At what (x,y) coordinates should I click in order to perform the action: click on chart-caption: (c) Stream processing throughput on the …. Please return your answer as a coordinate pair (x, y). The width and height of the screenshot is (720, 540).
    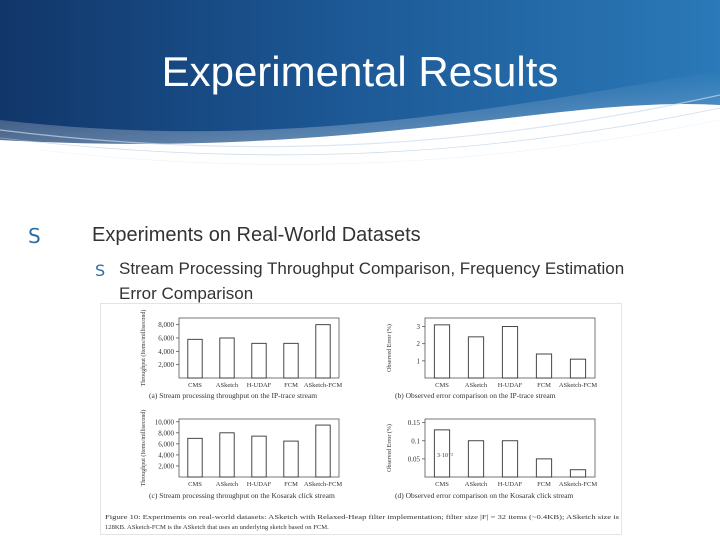
    Looking at the image, I should click on (242, 495).